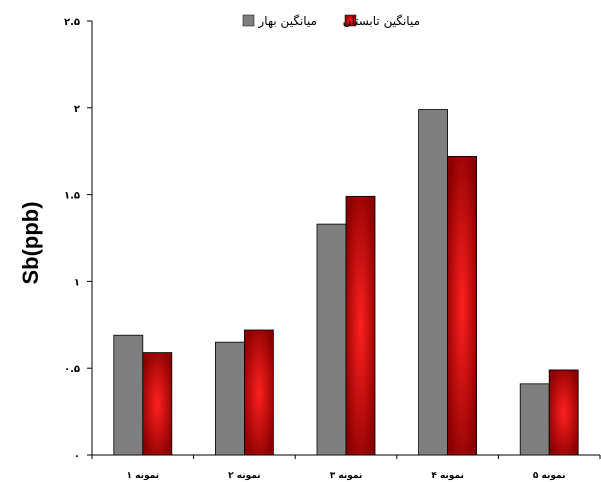 The height and width of the screenshot is (482, 601). I want to click on legend-label-spring: میانگین بهار, so click(287, 21).